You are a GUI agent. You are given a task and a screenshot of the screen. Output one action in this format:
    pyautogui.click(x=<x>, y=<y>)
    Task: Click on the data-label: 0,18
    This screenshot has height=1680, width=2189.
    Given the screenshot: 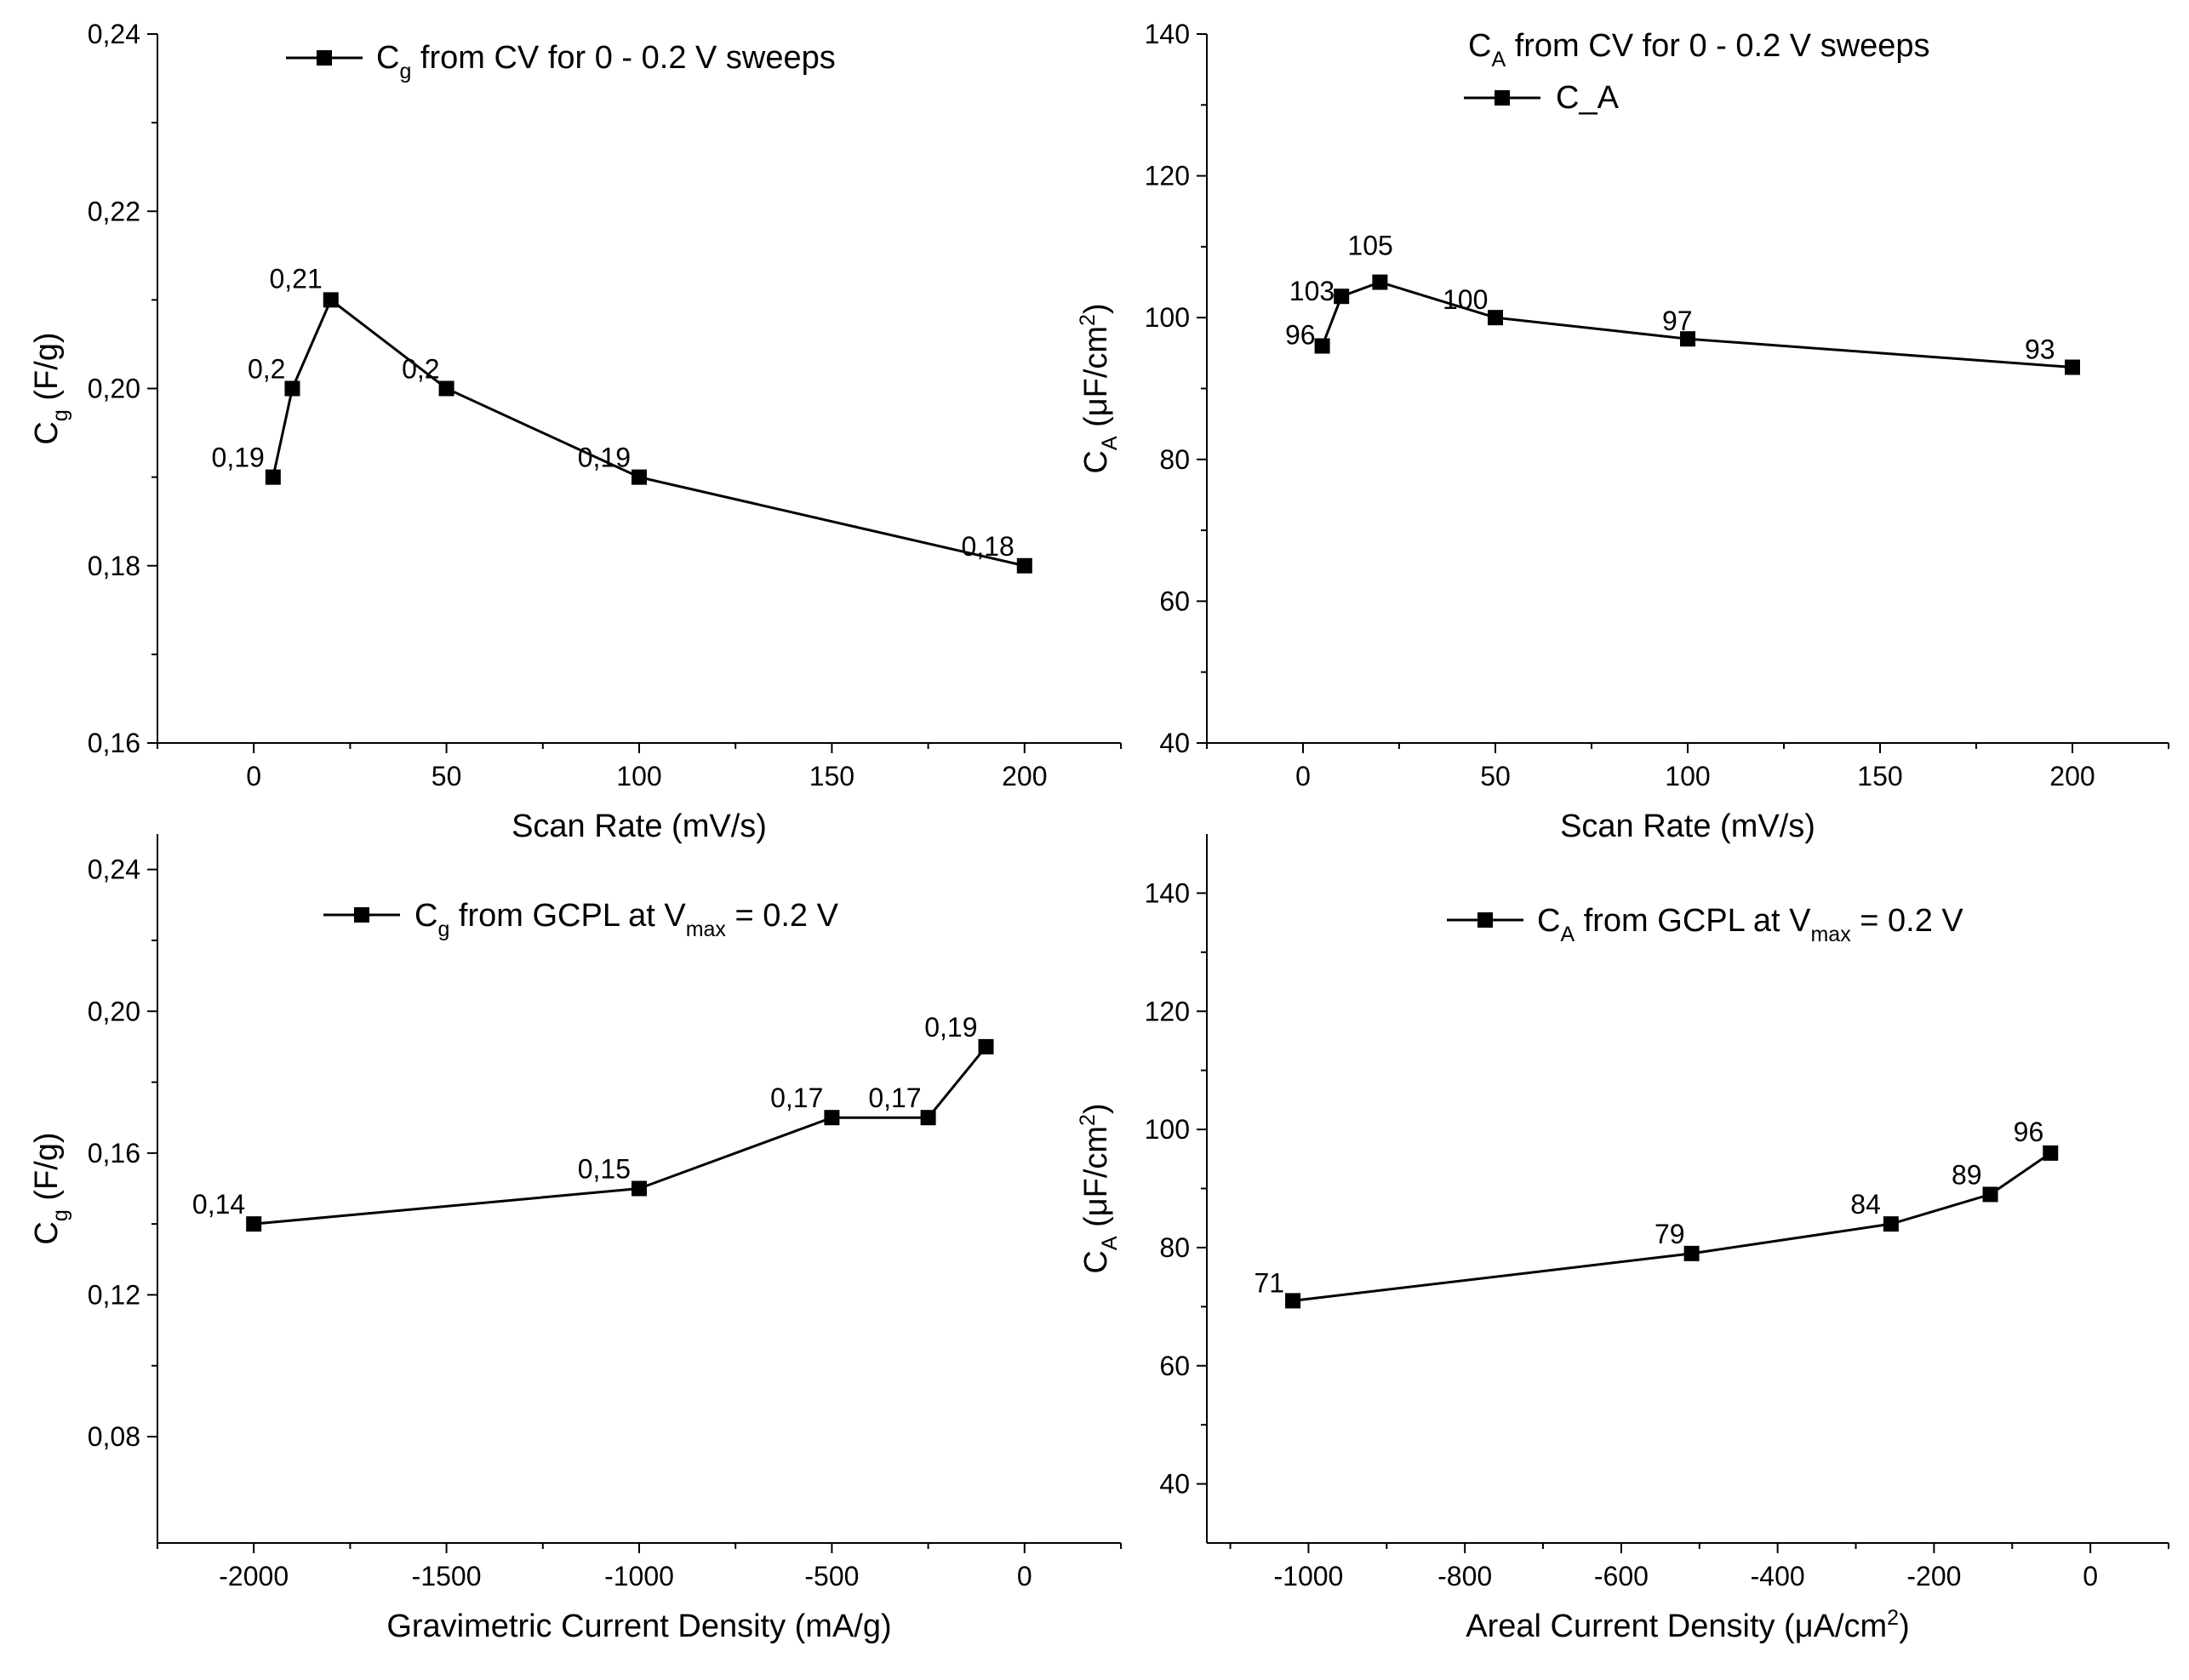 What is the action you would take?
    pyautogui.click(x=988, y=546)
    